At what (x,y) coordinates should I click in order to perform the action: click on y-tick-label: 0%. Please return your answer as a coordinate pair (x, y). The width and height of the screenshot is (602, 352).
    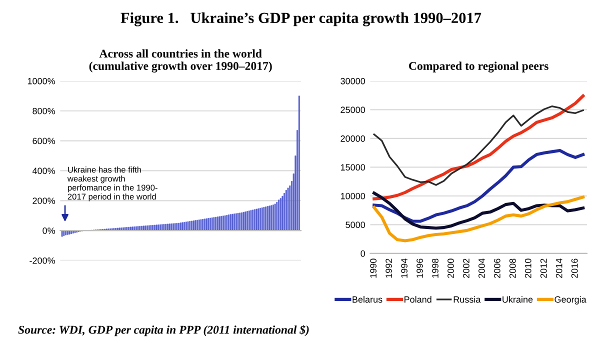
    Looking at the image, I should click on (49, 231).